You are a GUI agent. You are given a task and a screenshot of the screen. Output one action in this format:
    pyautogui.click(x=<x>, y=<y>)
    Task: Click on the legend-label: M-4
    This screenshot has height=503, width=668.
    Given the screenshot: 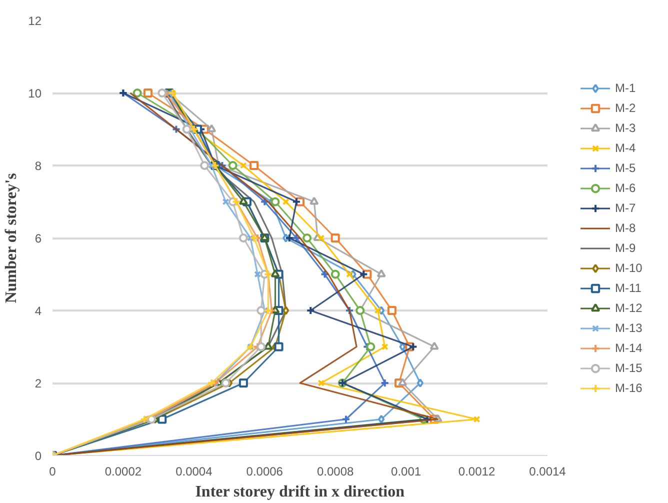 What is the action you would take?
    pyautogui.click(x=626, y=148)
    